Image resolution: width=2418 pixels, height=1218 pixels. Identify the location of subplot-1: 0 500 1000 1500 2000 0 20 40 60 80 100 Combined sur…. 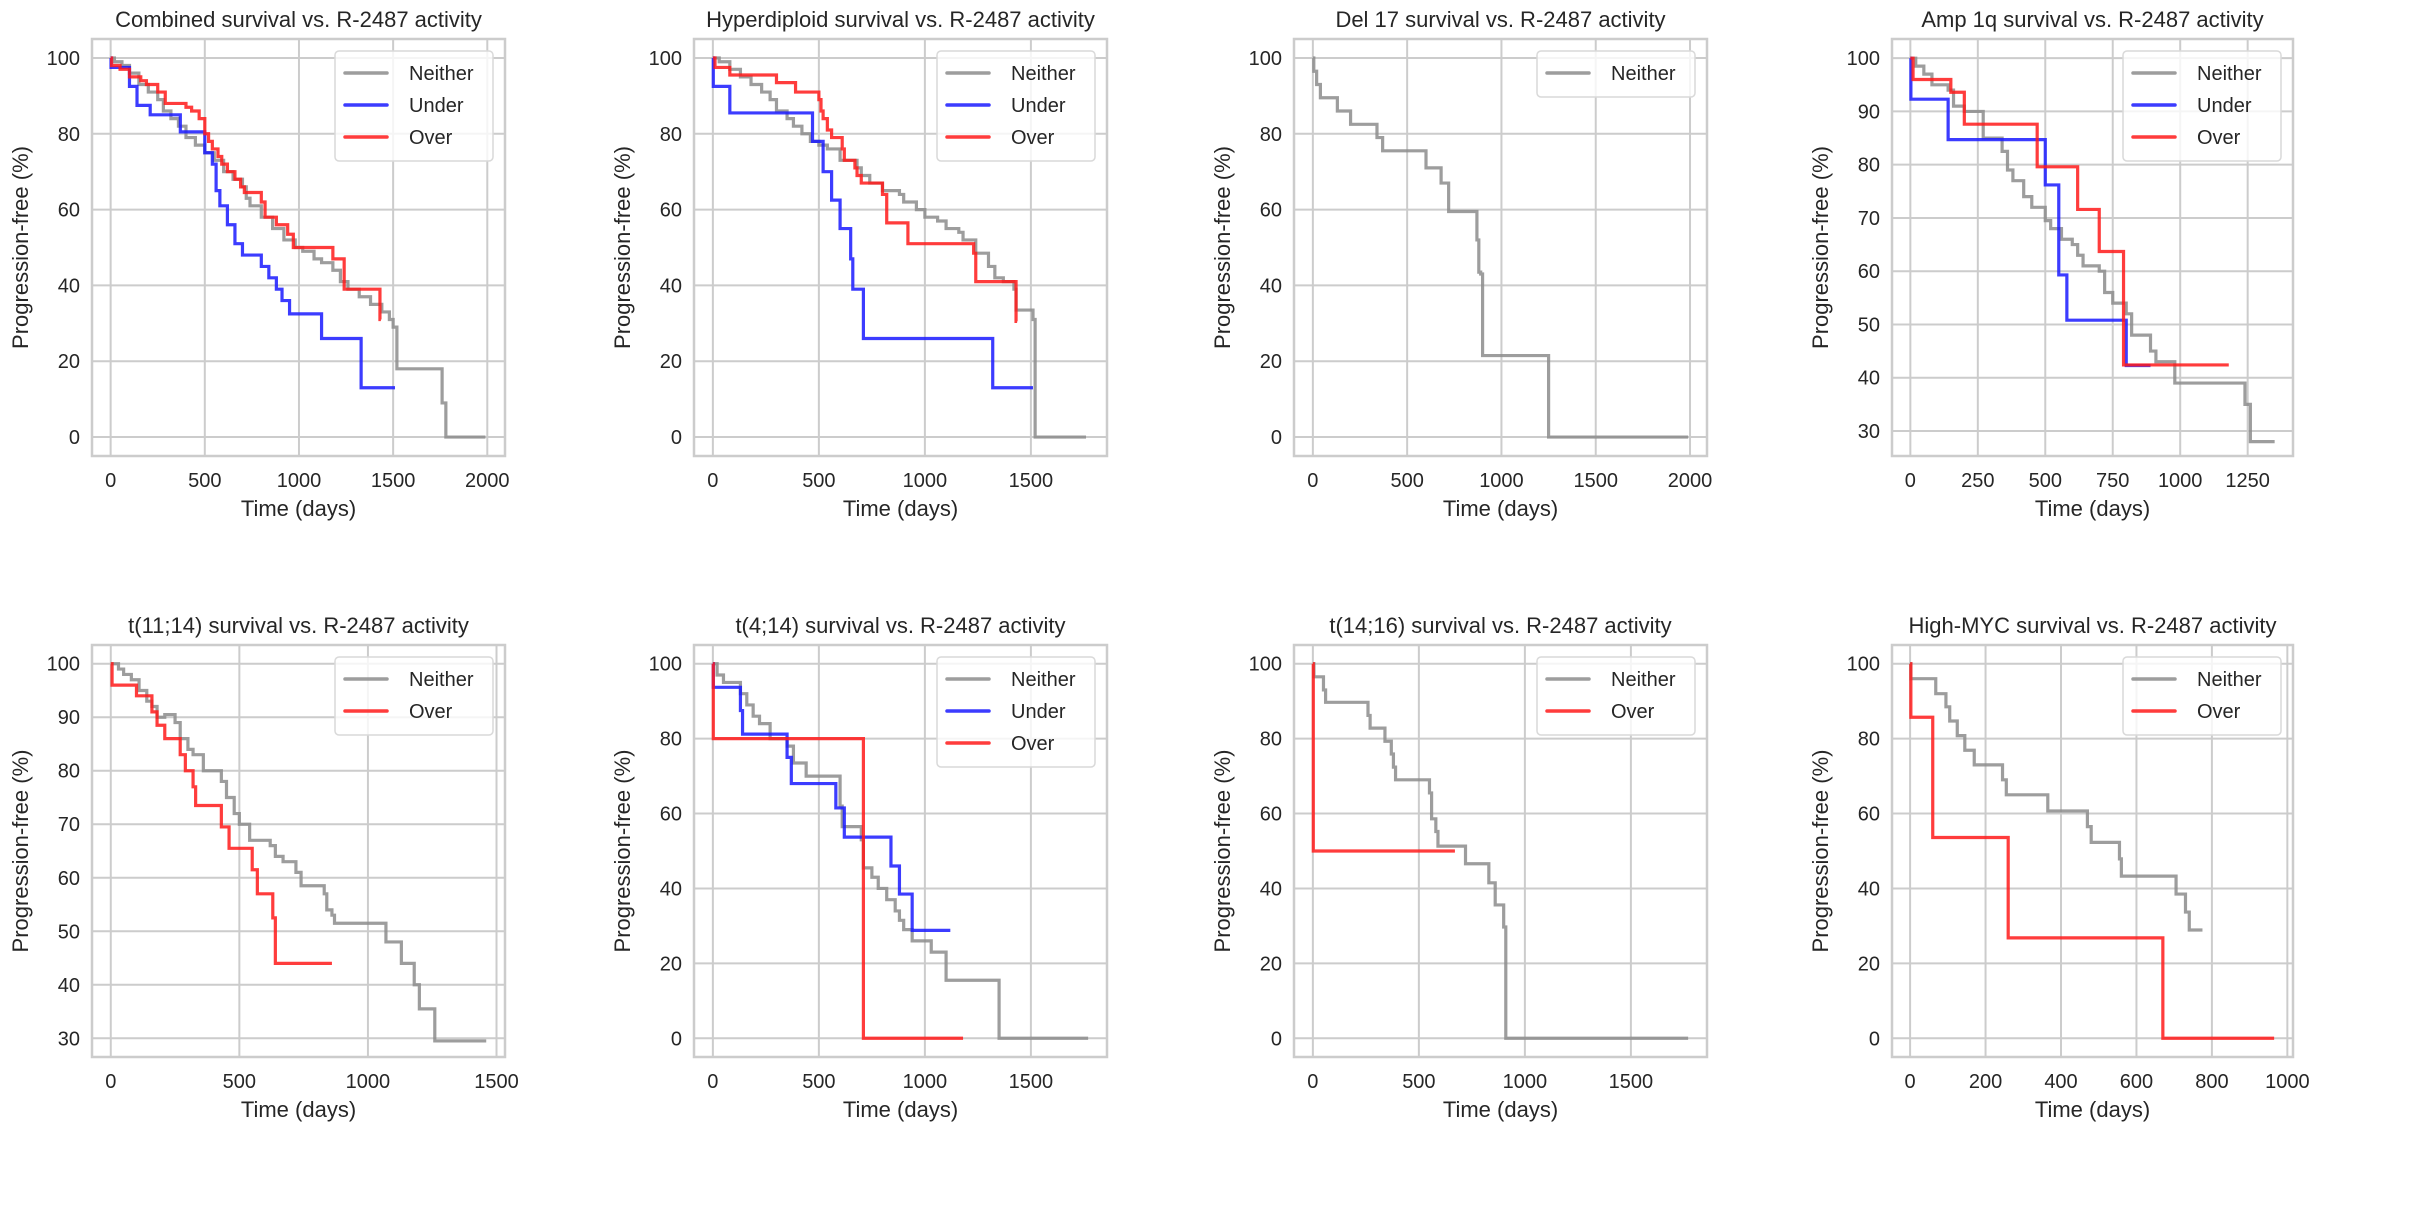
(259, 264).